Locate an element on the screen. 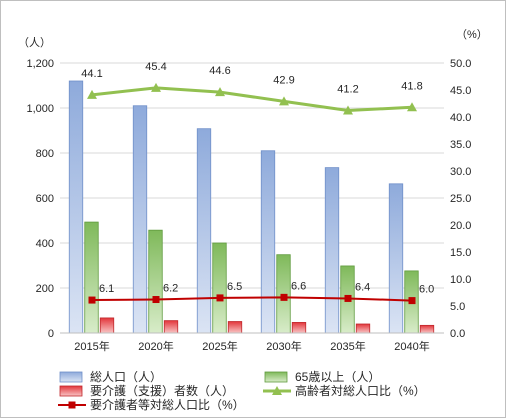  legend-label: 総人口（人） is located at coordinates (126, 377).